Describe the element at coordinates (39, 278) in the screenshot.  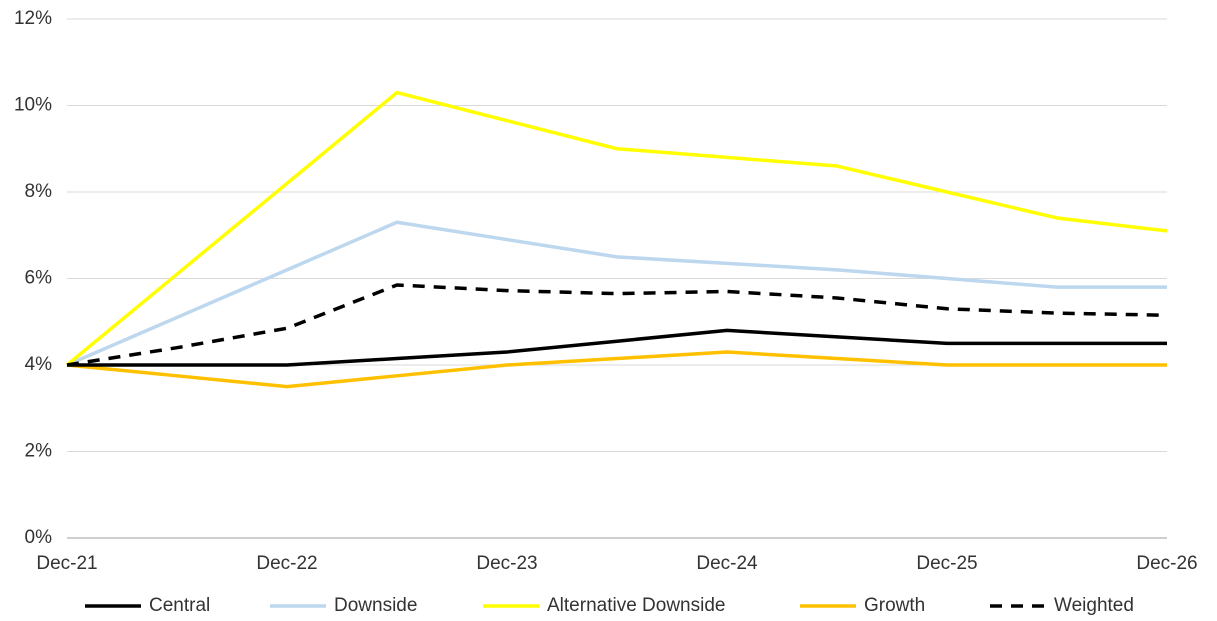
I see `y-tick-label: 6%` at that location.